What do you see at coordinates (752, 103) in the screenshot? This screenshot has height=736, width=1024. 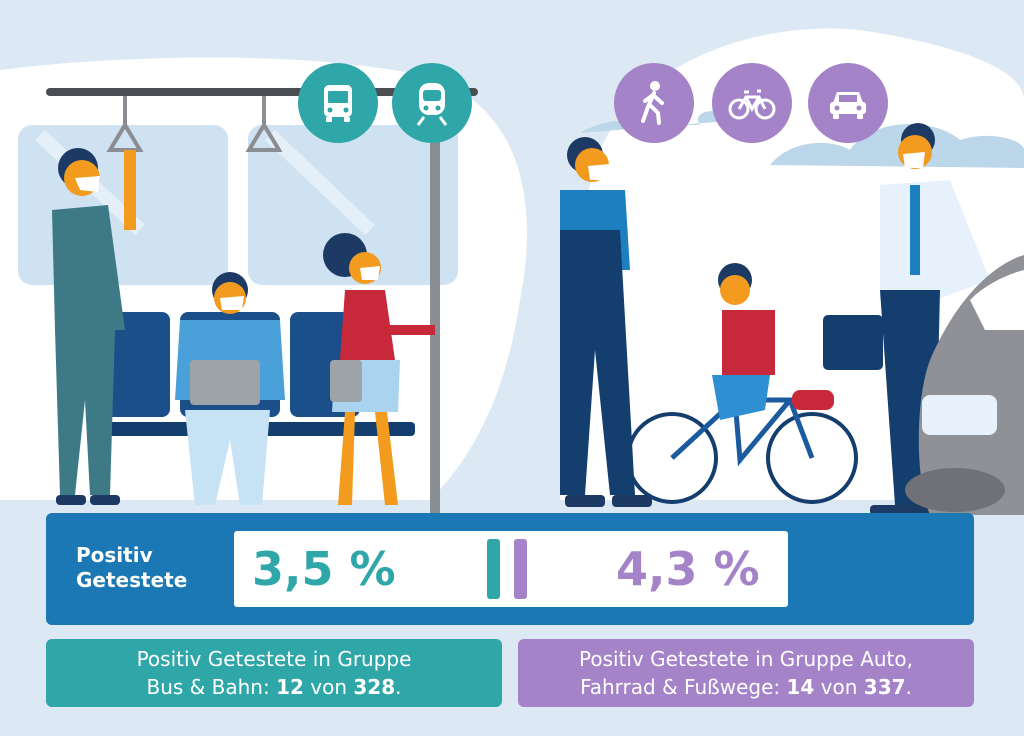 I see `bicycle-icon` at bounding box center [752, 103].